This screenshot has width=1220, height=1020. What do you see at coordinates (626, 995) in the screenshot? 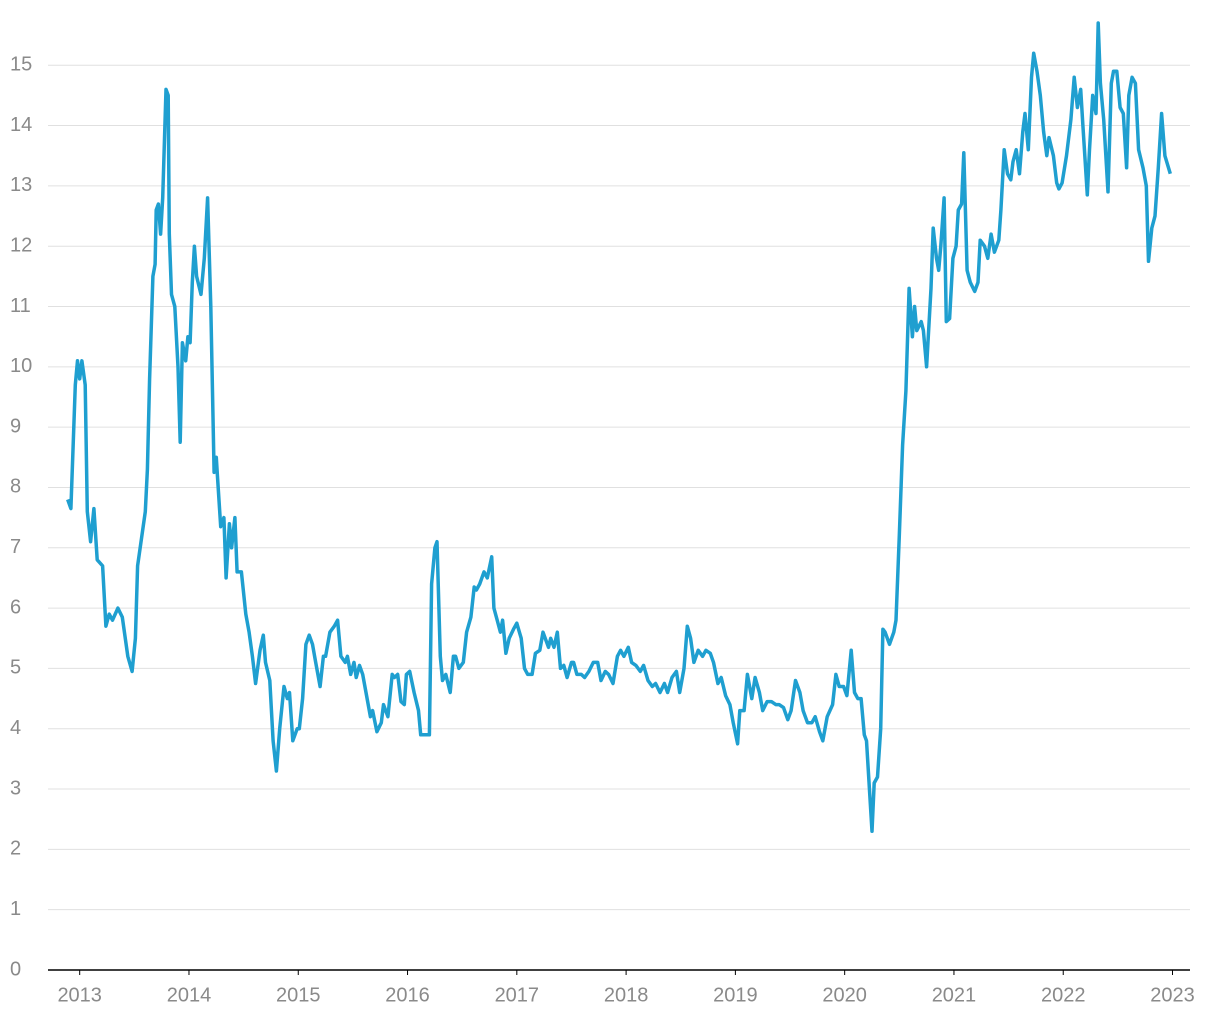
I see `x-tick-label: 2018` at bounding box center [626, 995].